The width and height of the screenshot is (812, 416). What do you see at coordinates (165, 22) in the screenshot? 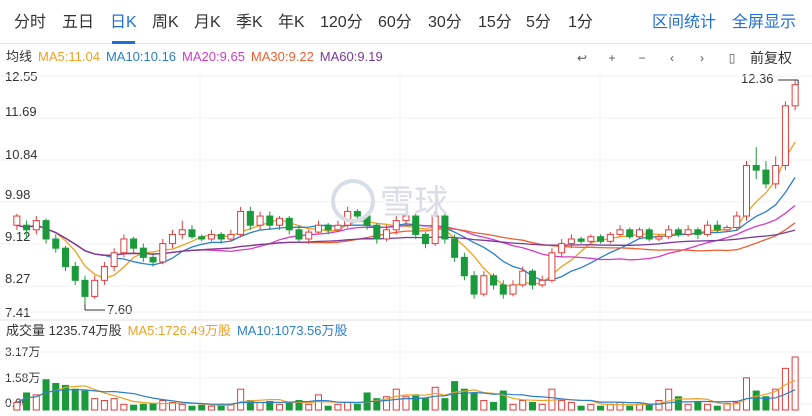
I see `tab-3: 周K` at bounding box center [165, 22].